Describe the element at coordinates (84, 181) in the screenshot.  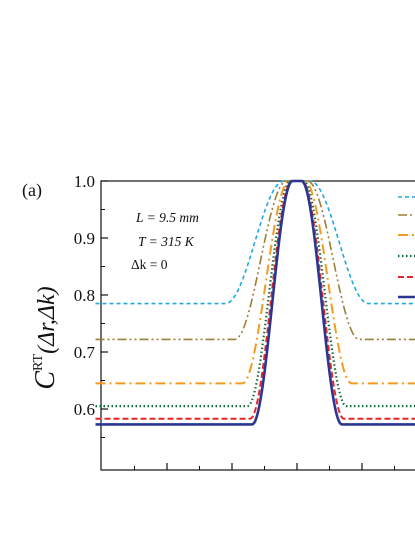
I see `y-tick-label: 1.0` at that location.